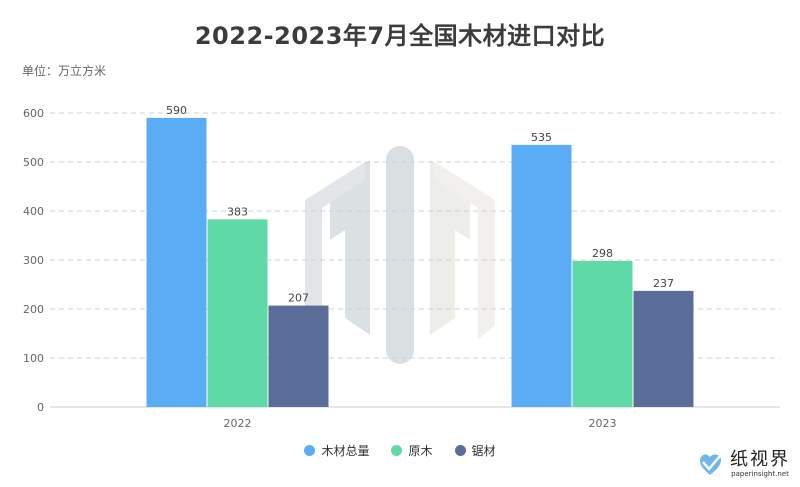 This screenshot has height=487, width=800. What do you see at coordinates (33, 358) in the screenshot?
I see `y-tick-label: 100` at bounding box center [33, 358].